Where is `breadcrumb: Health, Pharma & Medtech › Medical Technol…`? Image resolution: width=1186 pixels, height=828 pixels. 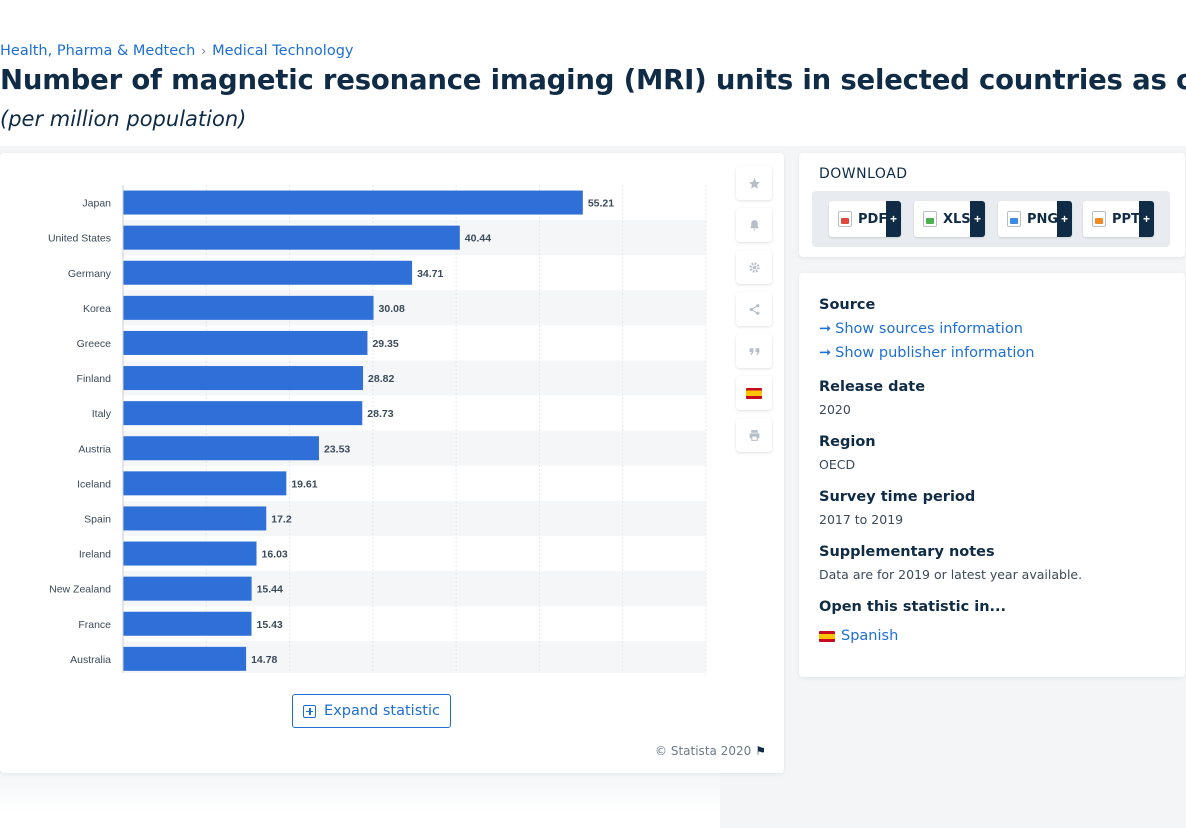 breadcrumb: Health, Pharma & Medtech › Medical Technol… is located at coordinates (177, 51).